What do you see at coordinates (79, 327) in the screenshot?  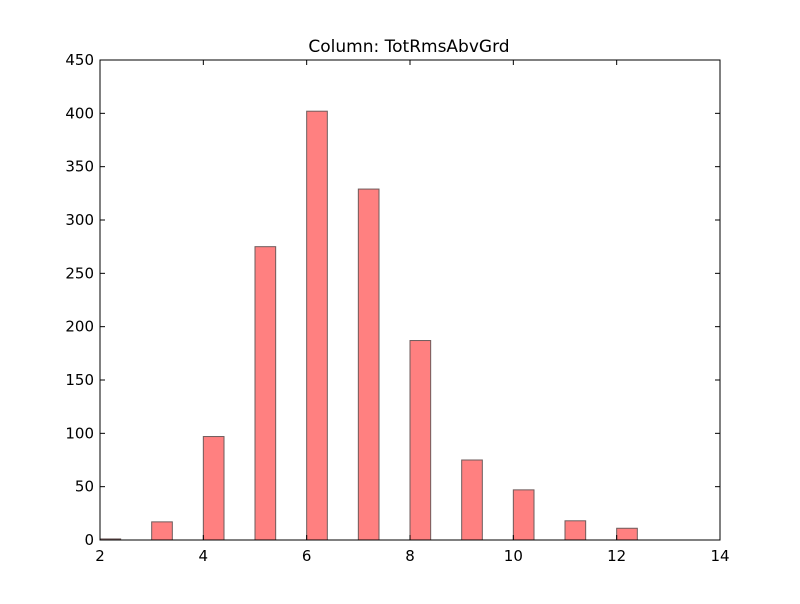 I see `y-tick-label: 200` at bounding box center [79, 327].